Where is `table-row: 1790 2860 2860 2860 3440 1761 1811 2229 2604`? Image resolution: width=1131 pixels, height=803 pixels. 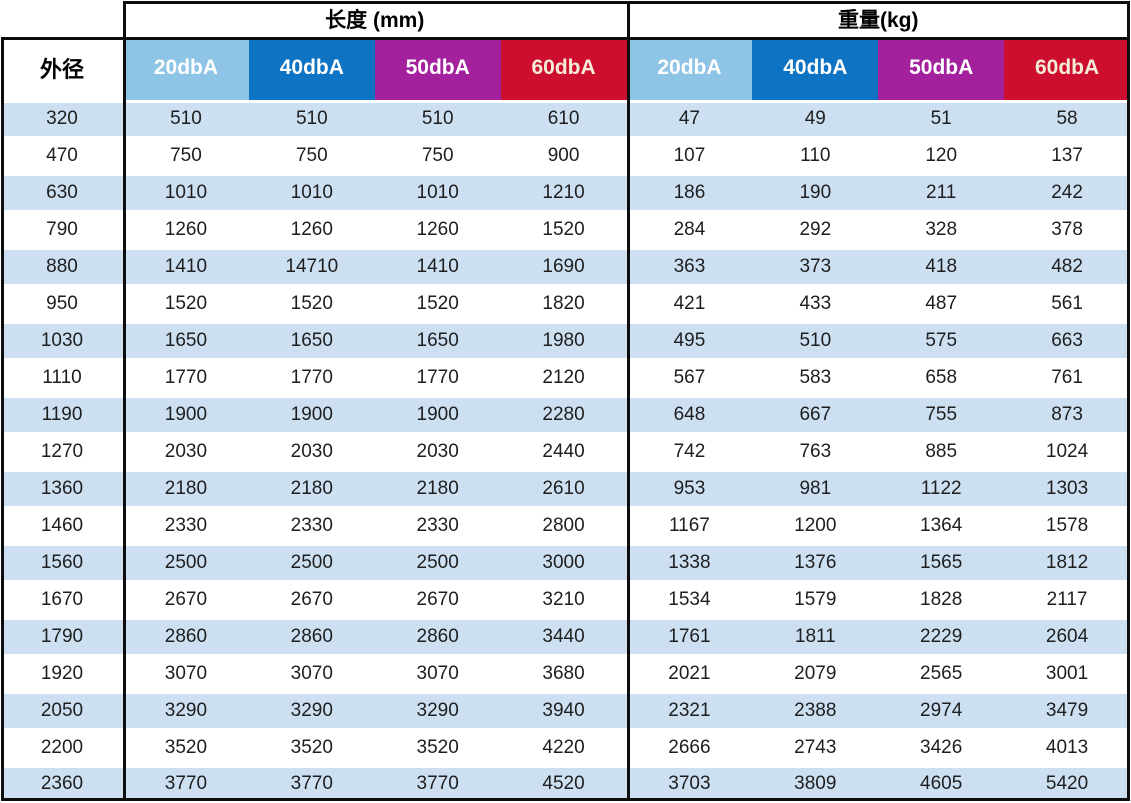 table-row: 1790 2860 2860 2860 3440 1761 1811 2229 2604 is located at coordinates (565, 636).